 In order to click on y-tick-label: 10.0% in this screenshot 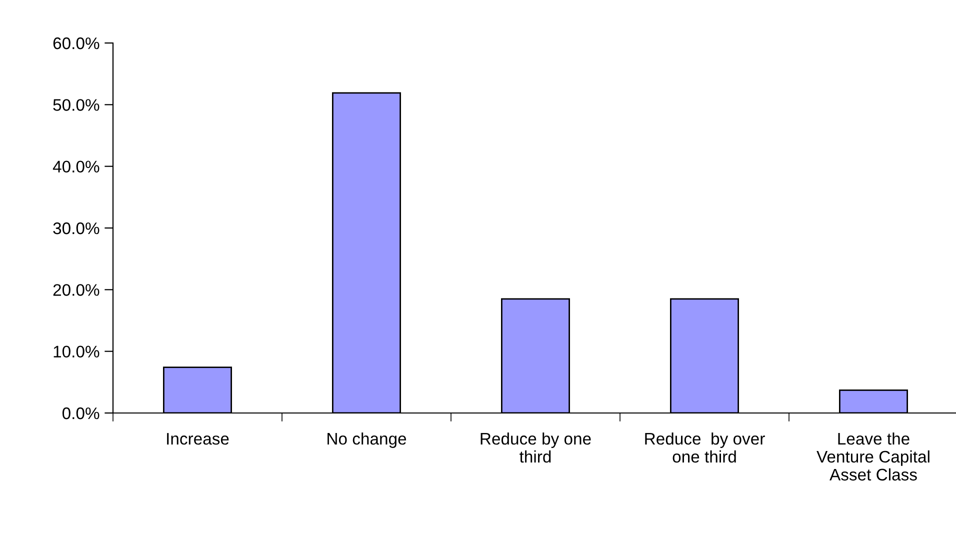, I will do `click(77, 352)`.